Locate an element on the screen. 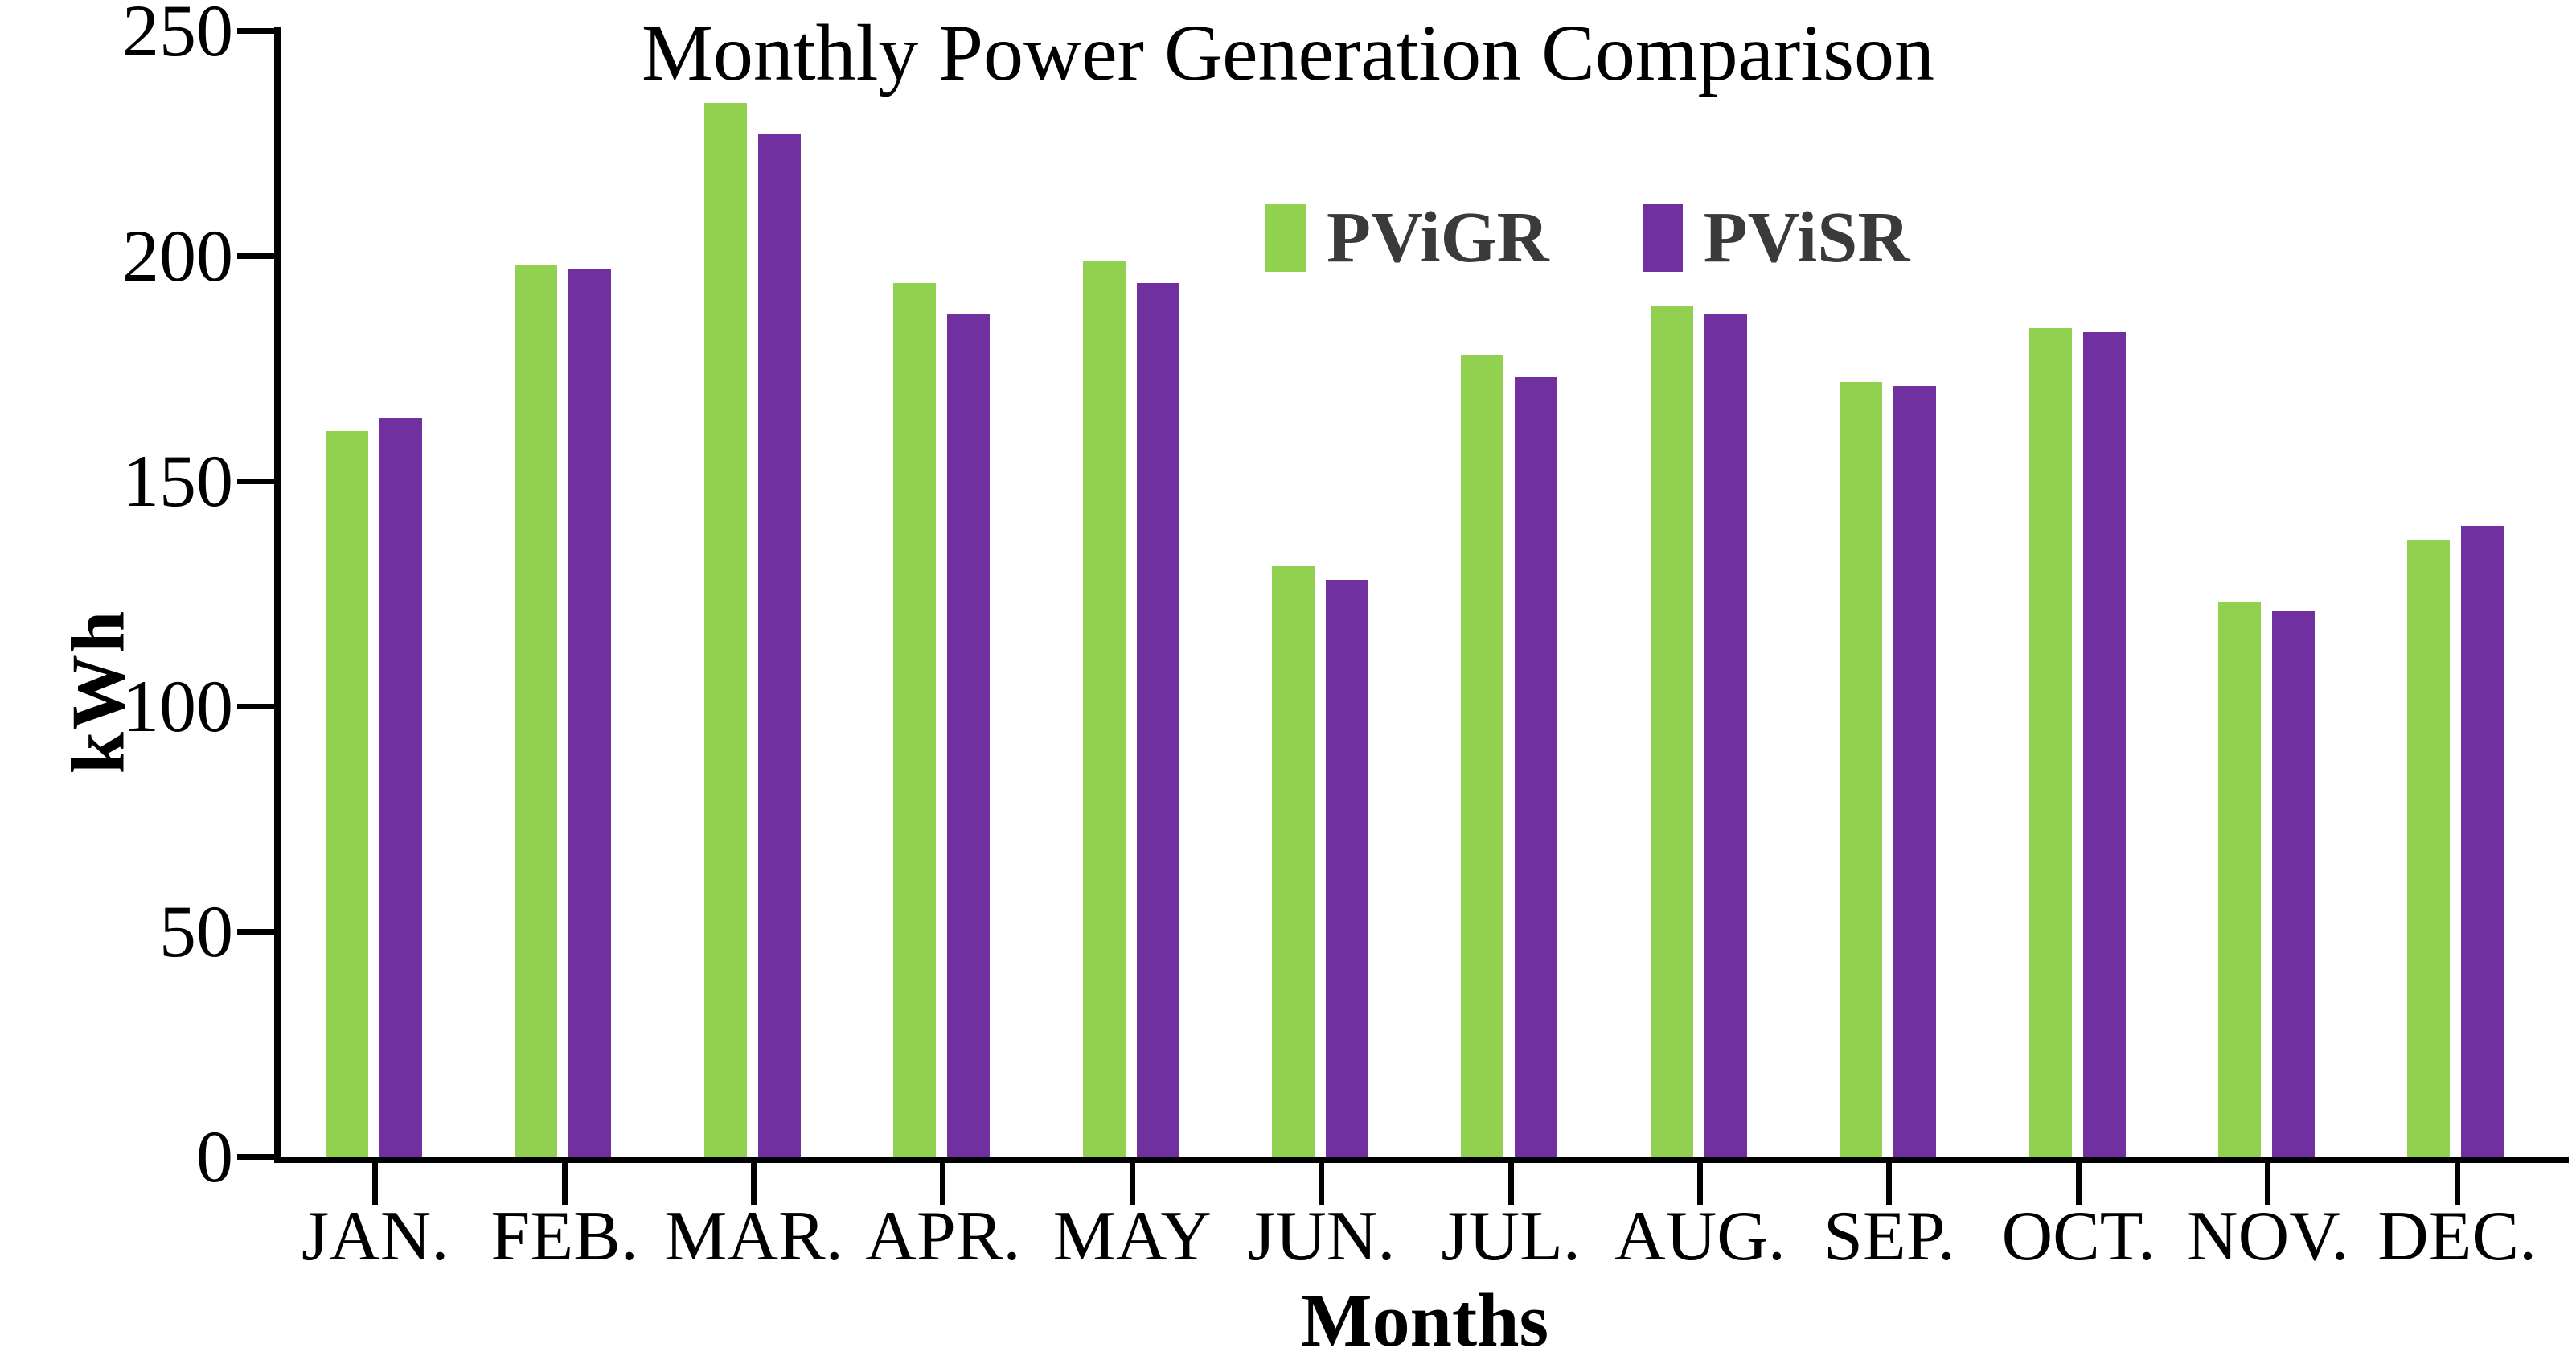 The width and height of the screenshot is (2576, 1356). legend-item-pvisr: PViSR is located at coordinates (1776, 237).